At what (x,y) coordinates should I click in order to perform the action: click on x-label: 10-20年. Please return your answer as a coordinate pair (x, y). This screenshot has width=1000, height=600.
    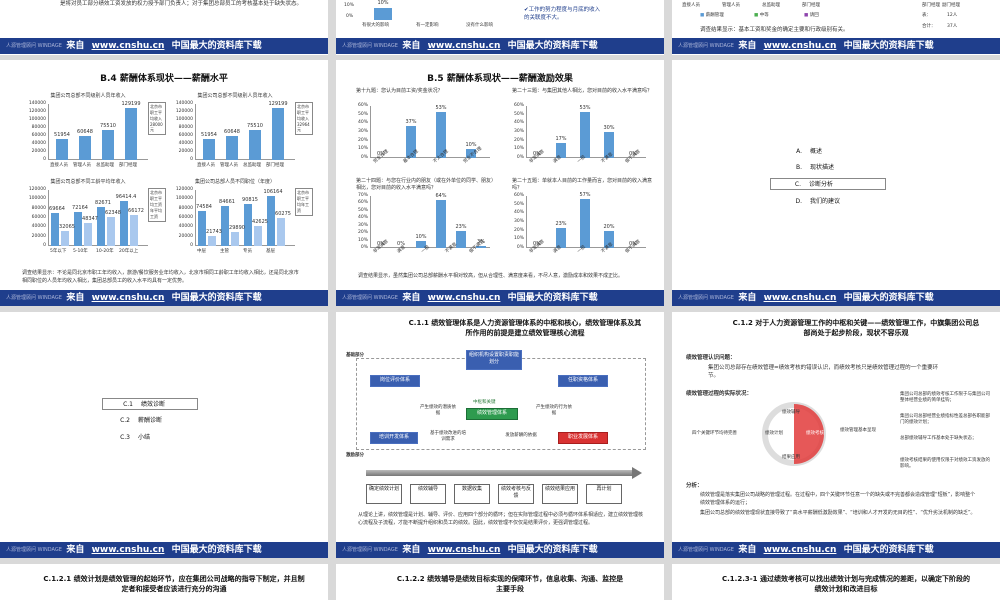
    Looking at the image, I should click on (105, 251).